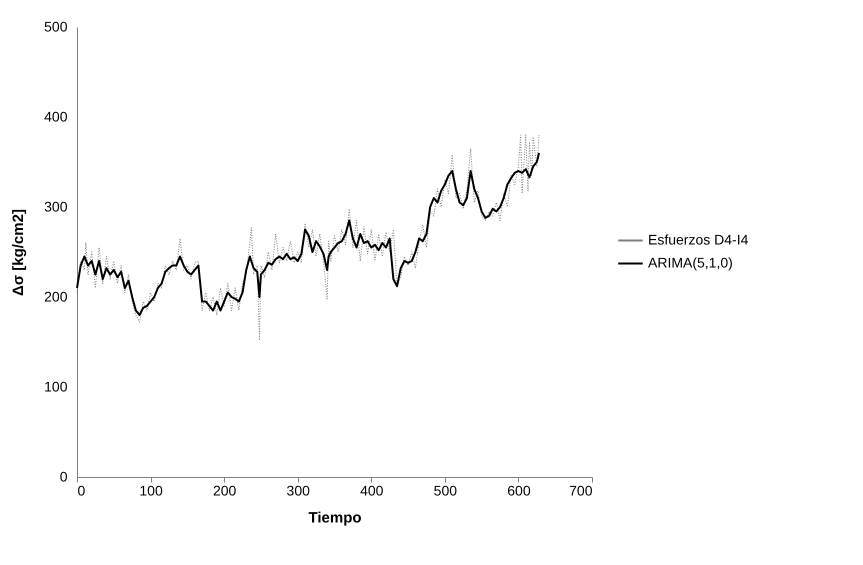 This screenshot has height=565, width=863. Describe the element at coordinates (690, 262) in the screenshot. I see `legend-label: ARIMA(5,1,0)` at that location.